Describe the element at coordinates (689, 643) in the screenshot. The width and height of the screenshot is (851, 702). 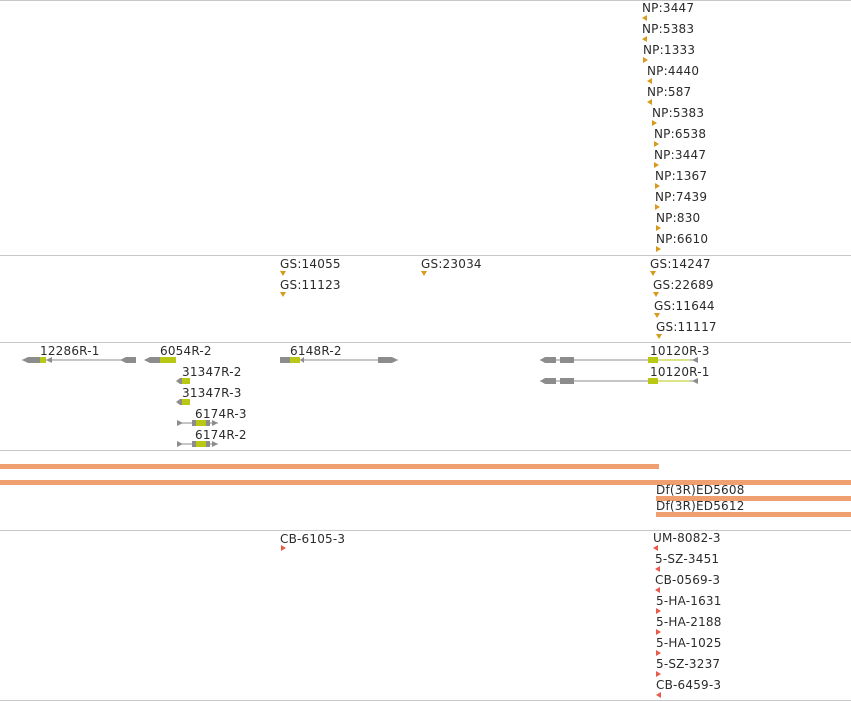
I see `insertion-label: 5-HA-1025` at that location.